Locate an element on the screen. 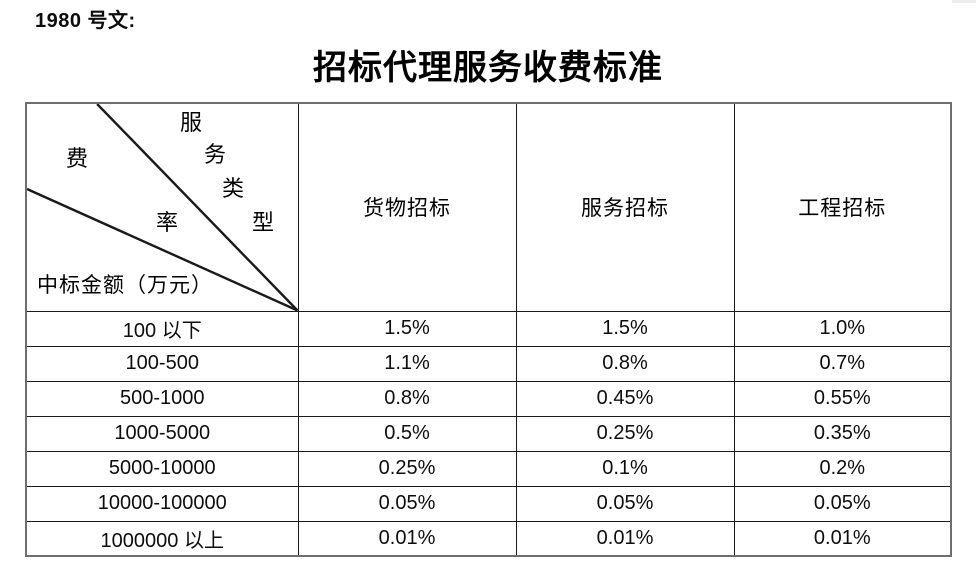 The height and width of the screenshot is (581, 976). diagonal-divider-lines is located at coordinates (162, 207).